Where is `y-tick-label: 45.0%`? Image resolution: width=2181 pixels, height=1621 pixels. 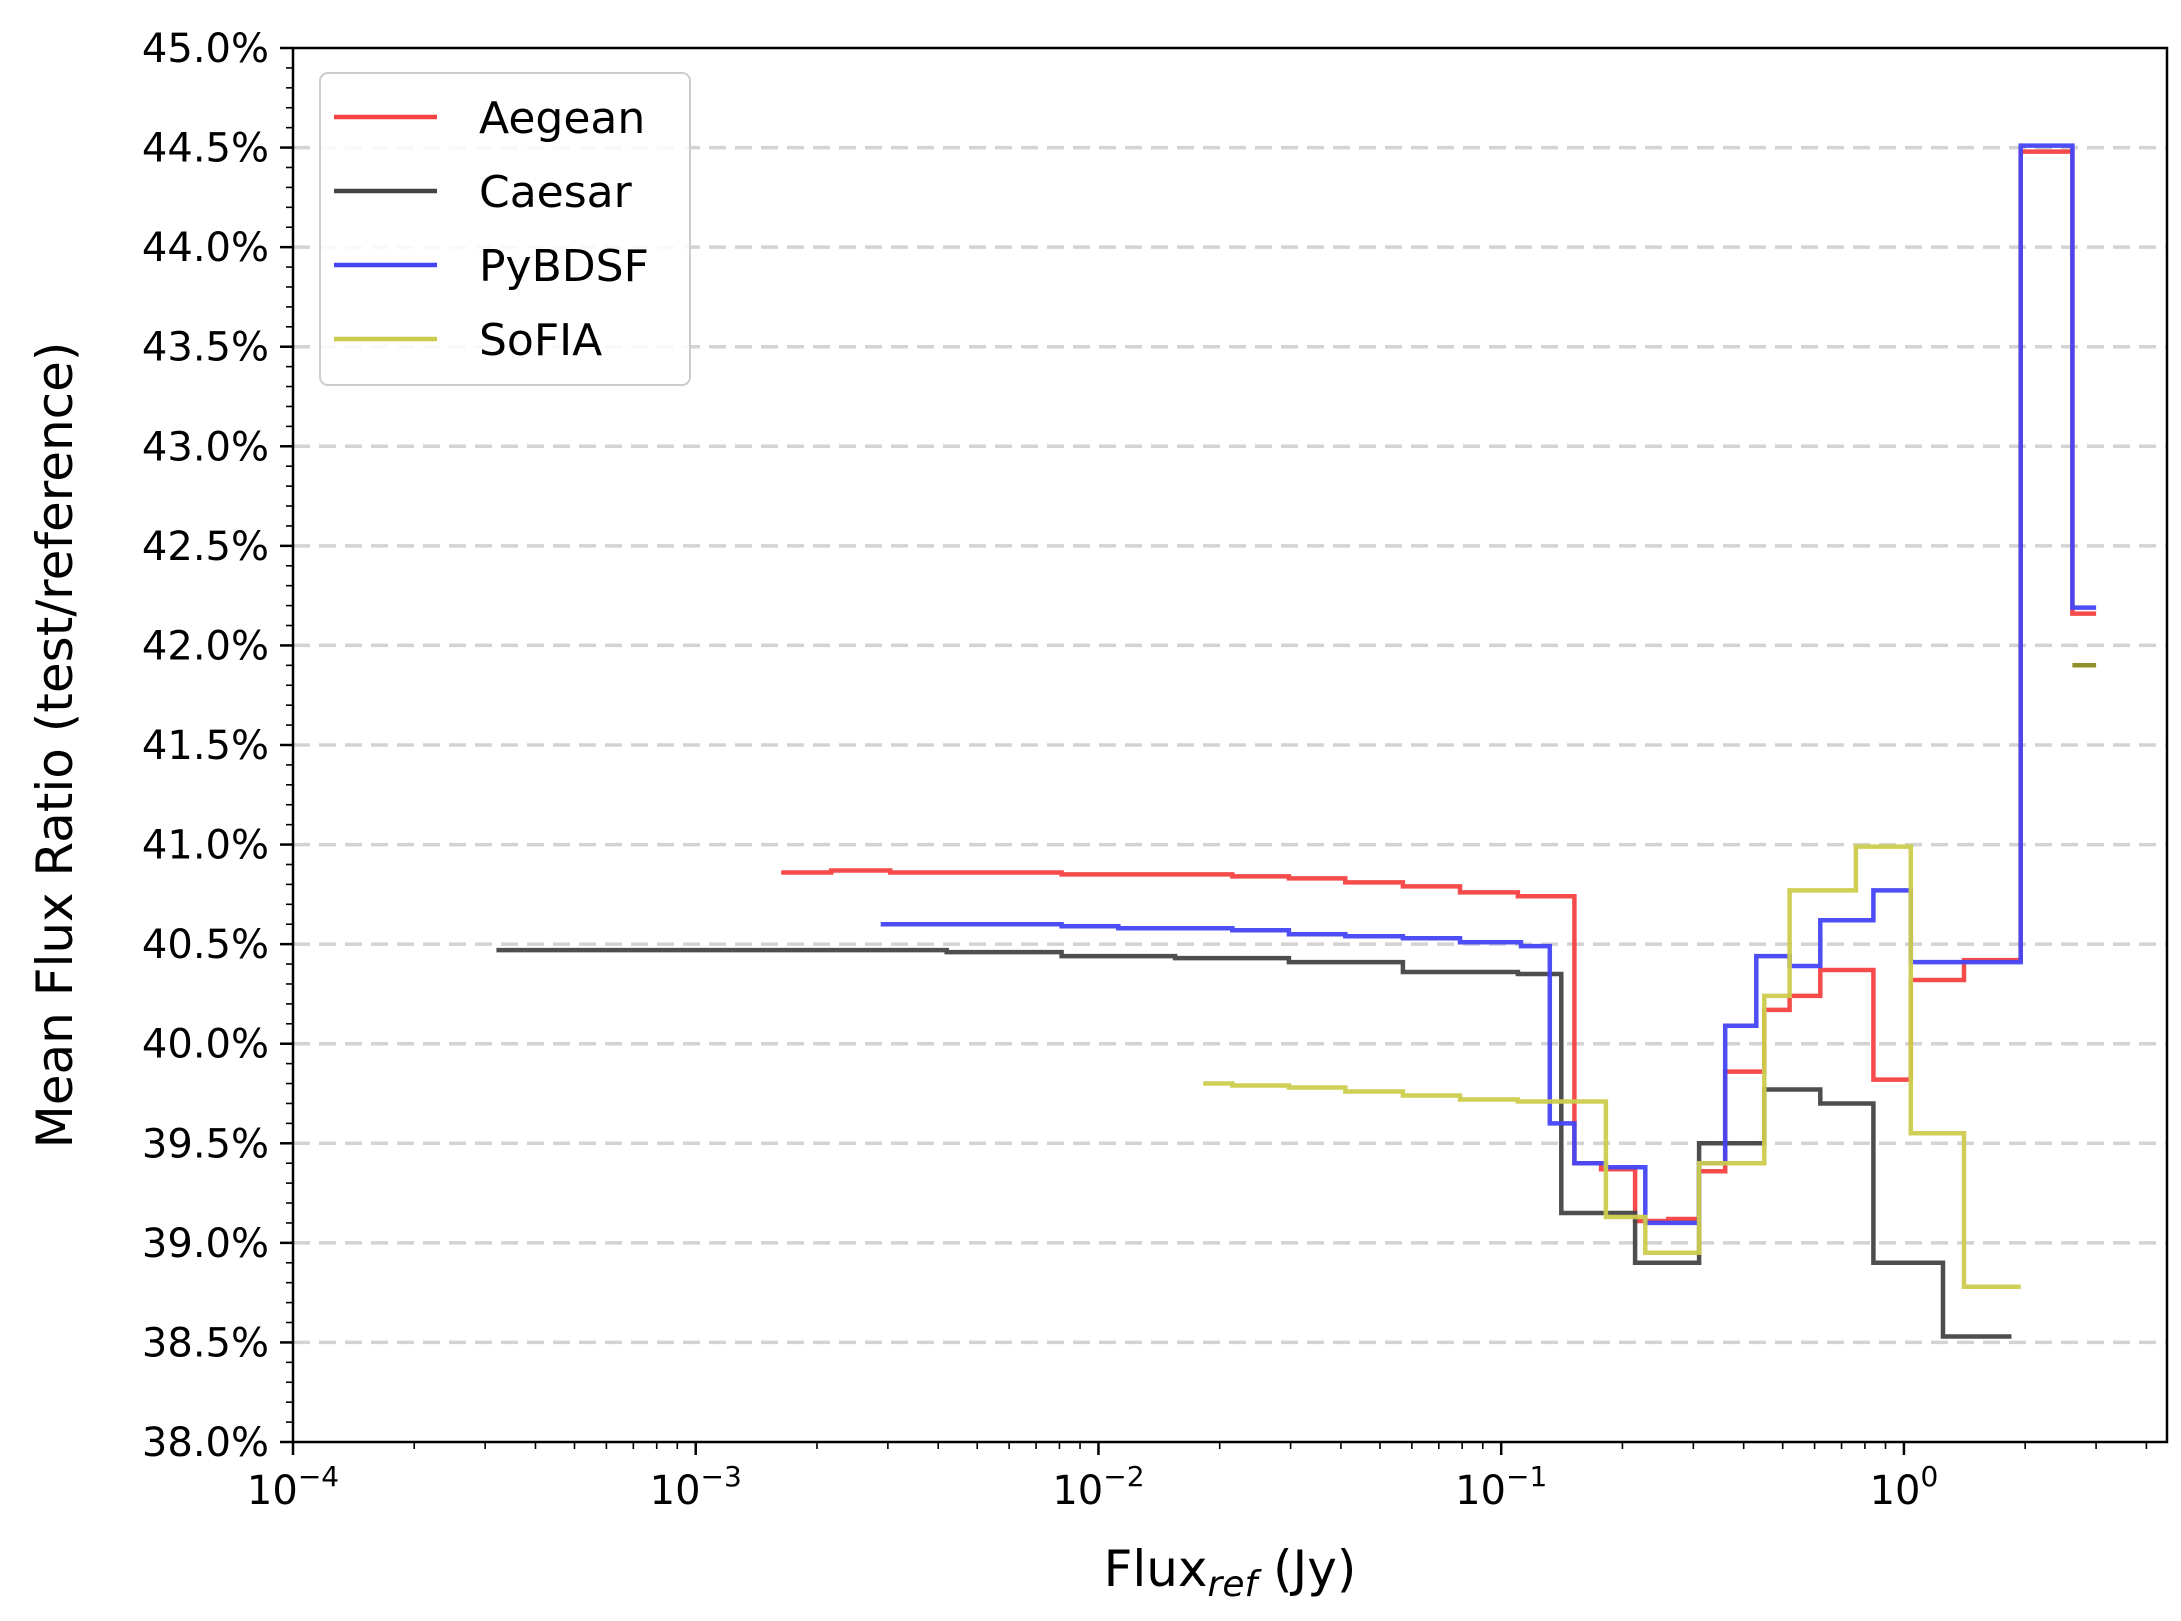
y-tick-label: 45.0% is located at coordinates (205, 49).